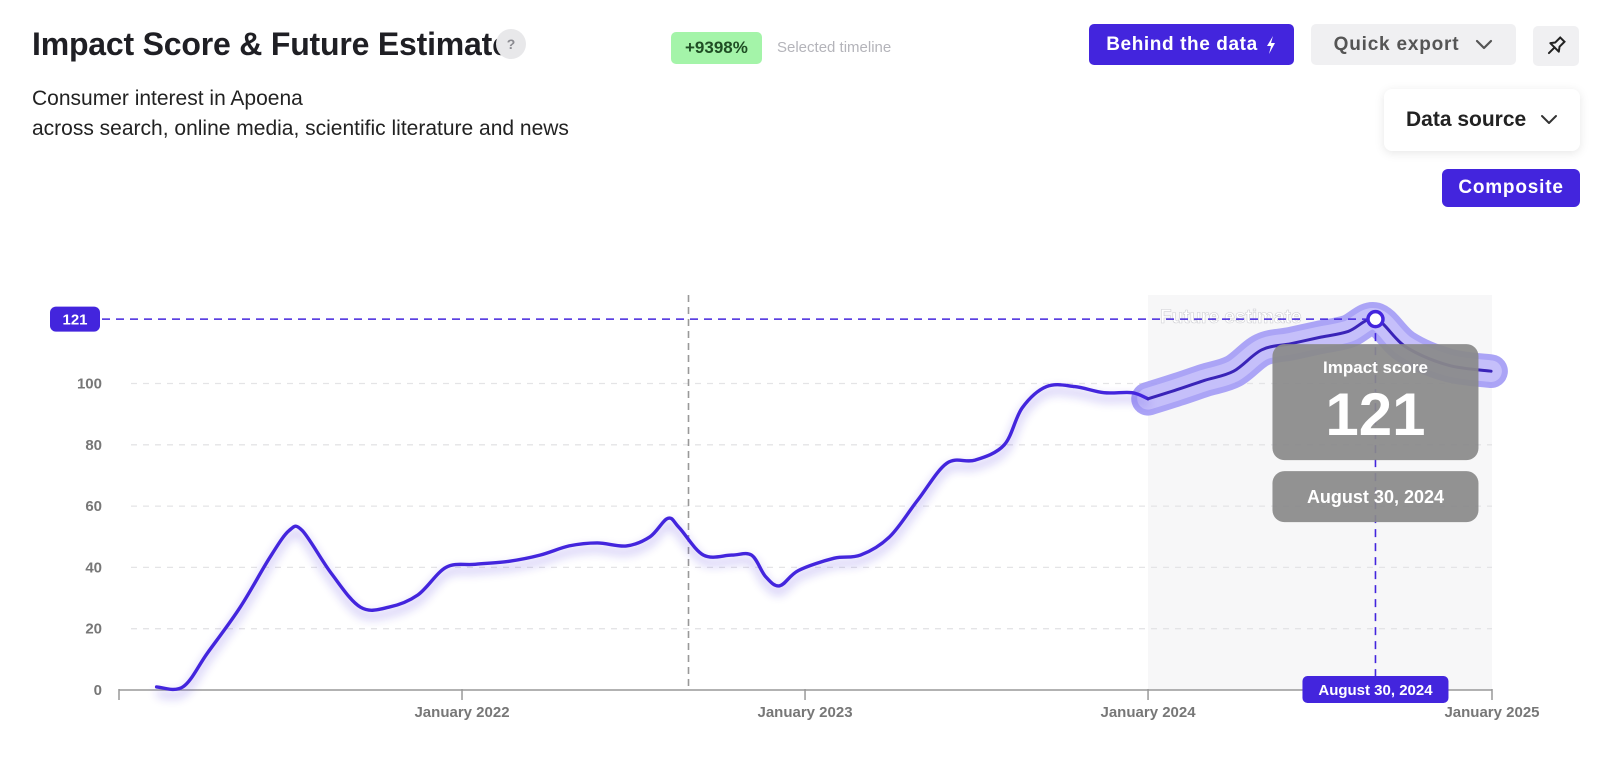 Image resolution: width=1600 pixels, height=757 pixels. I want to click on help-icon: ?, so click(511, 44).